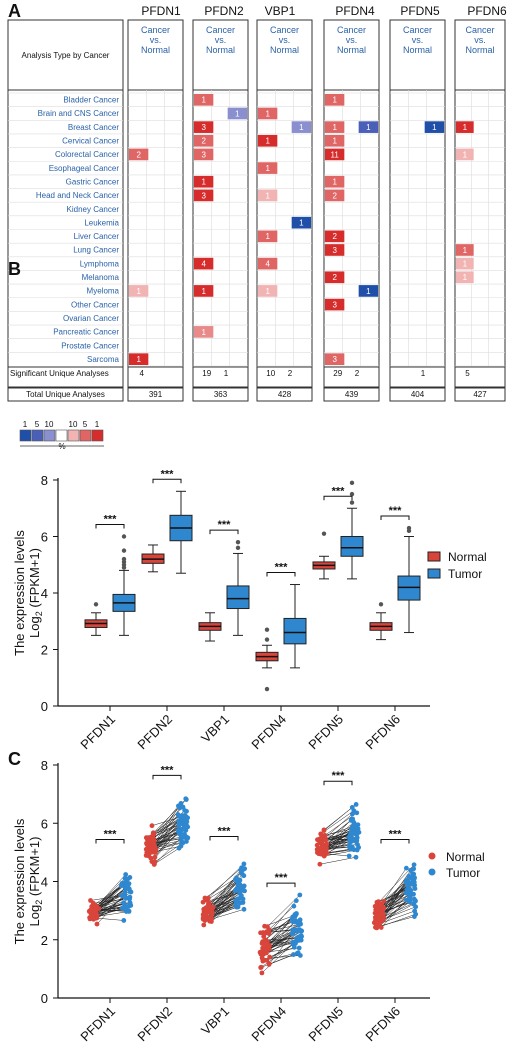 The width and height of the screenshot is (512, 1049). What do you see at coordinates (479, 50) in the screenshot?
I see `comparison-label: Normal` at bounding box center [479, 50].